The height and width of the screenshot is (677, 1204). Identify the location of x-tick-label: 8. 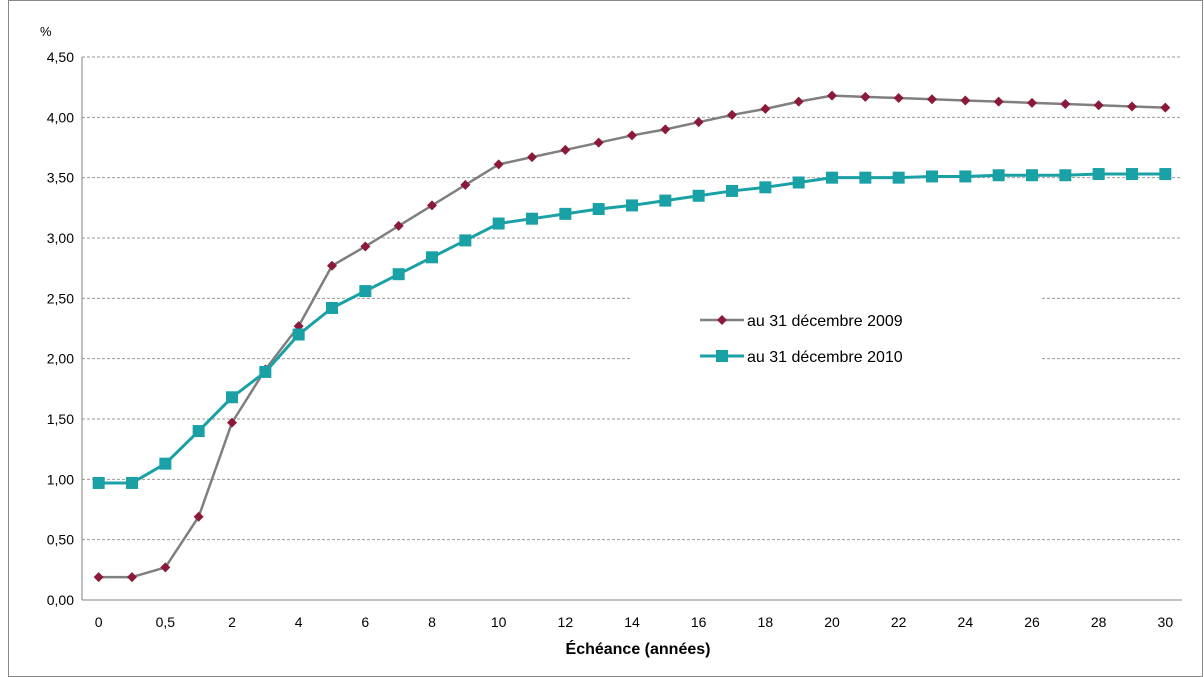
(432, 622).